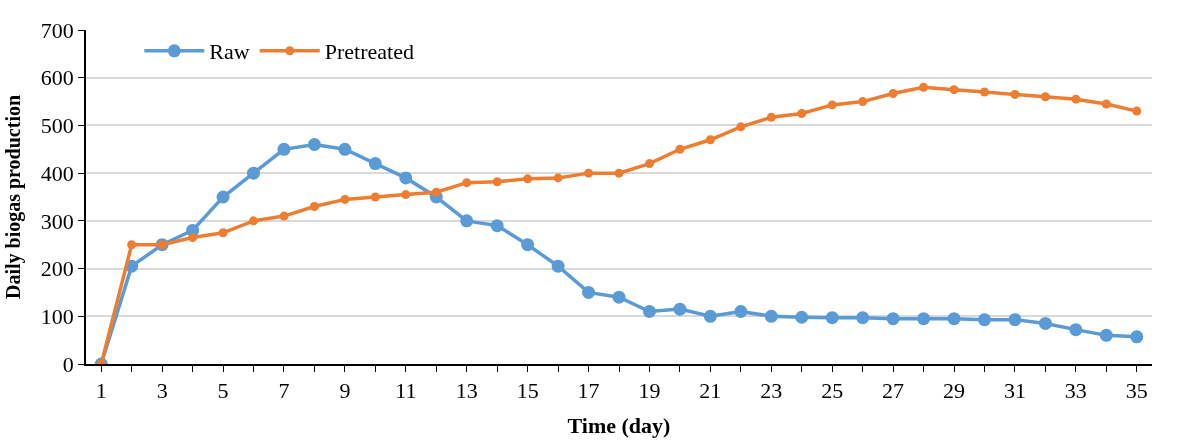 Image resolution: width=1177 pixels, height=446 pixels. I want to click on x-tick-label: 27, so click(893, 391).